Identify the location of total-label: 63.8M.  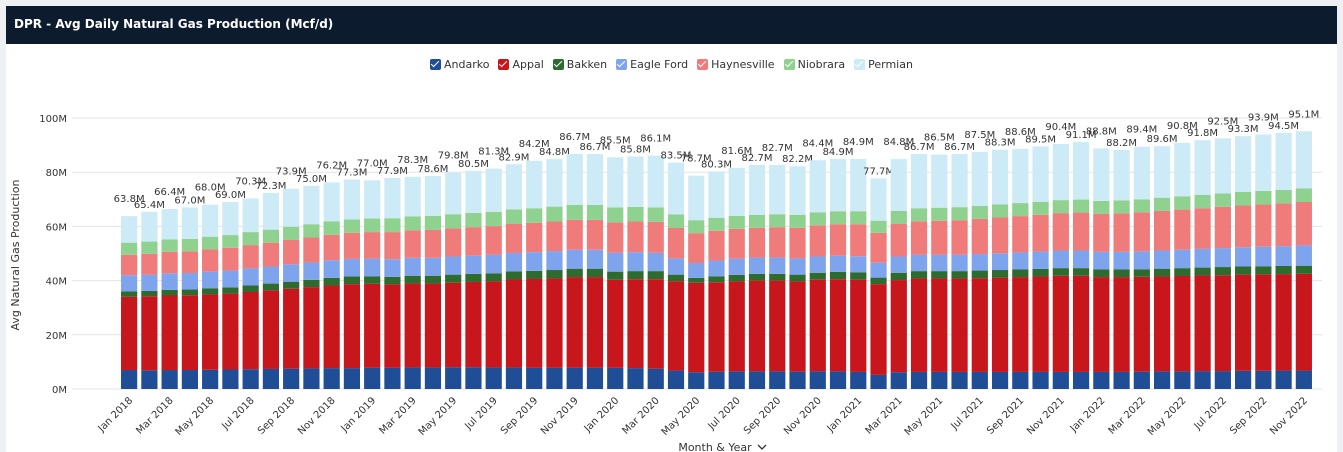
(129, 199).